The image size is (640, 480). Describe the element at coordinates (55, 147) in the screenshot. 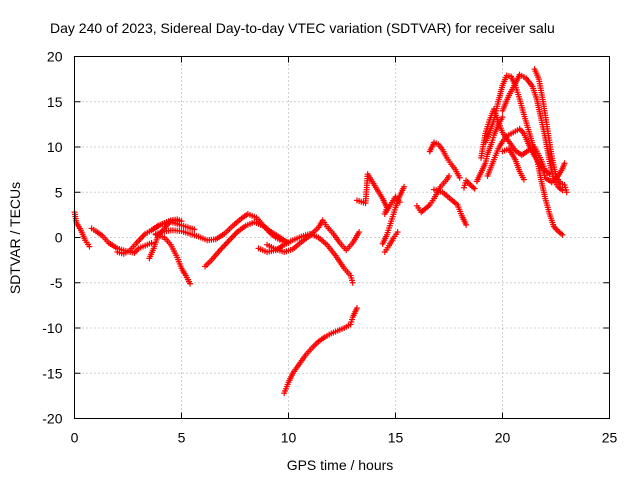

I see `y-tick-label: 10` at that location.